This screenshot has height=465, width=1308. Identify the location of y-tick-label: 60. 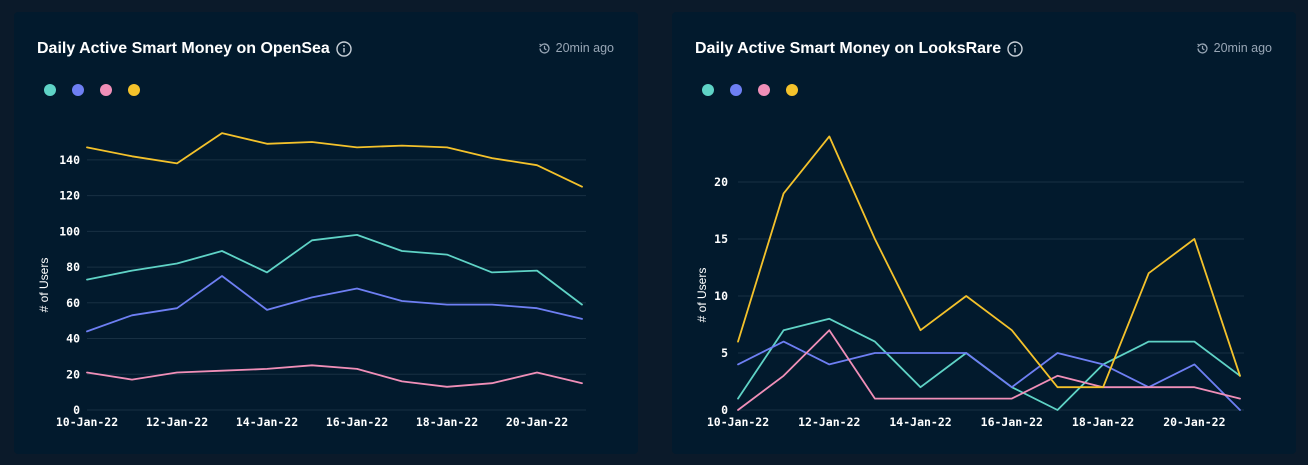
(73, 303).